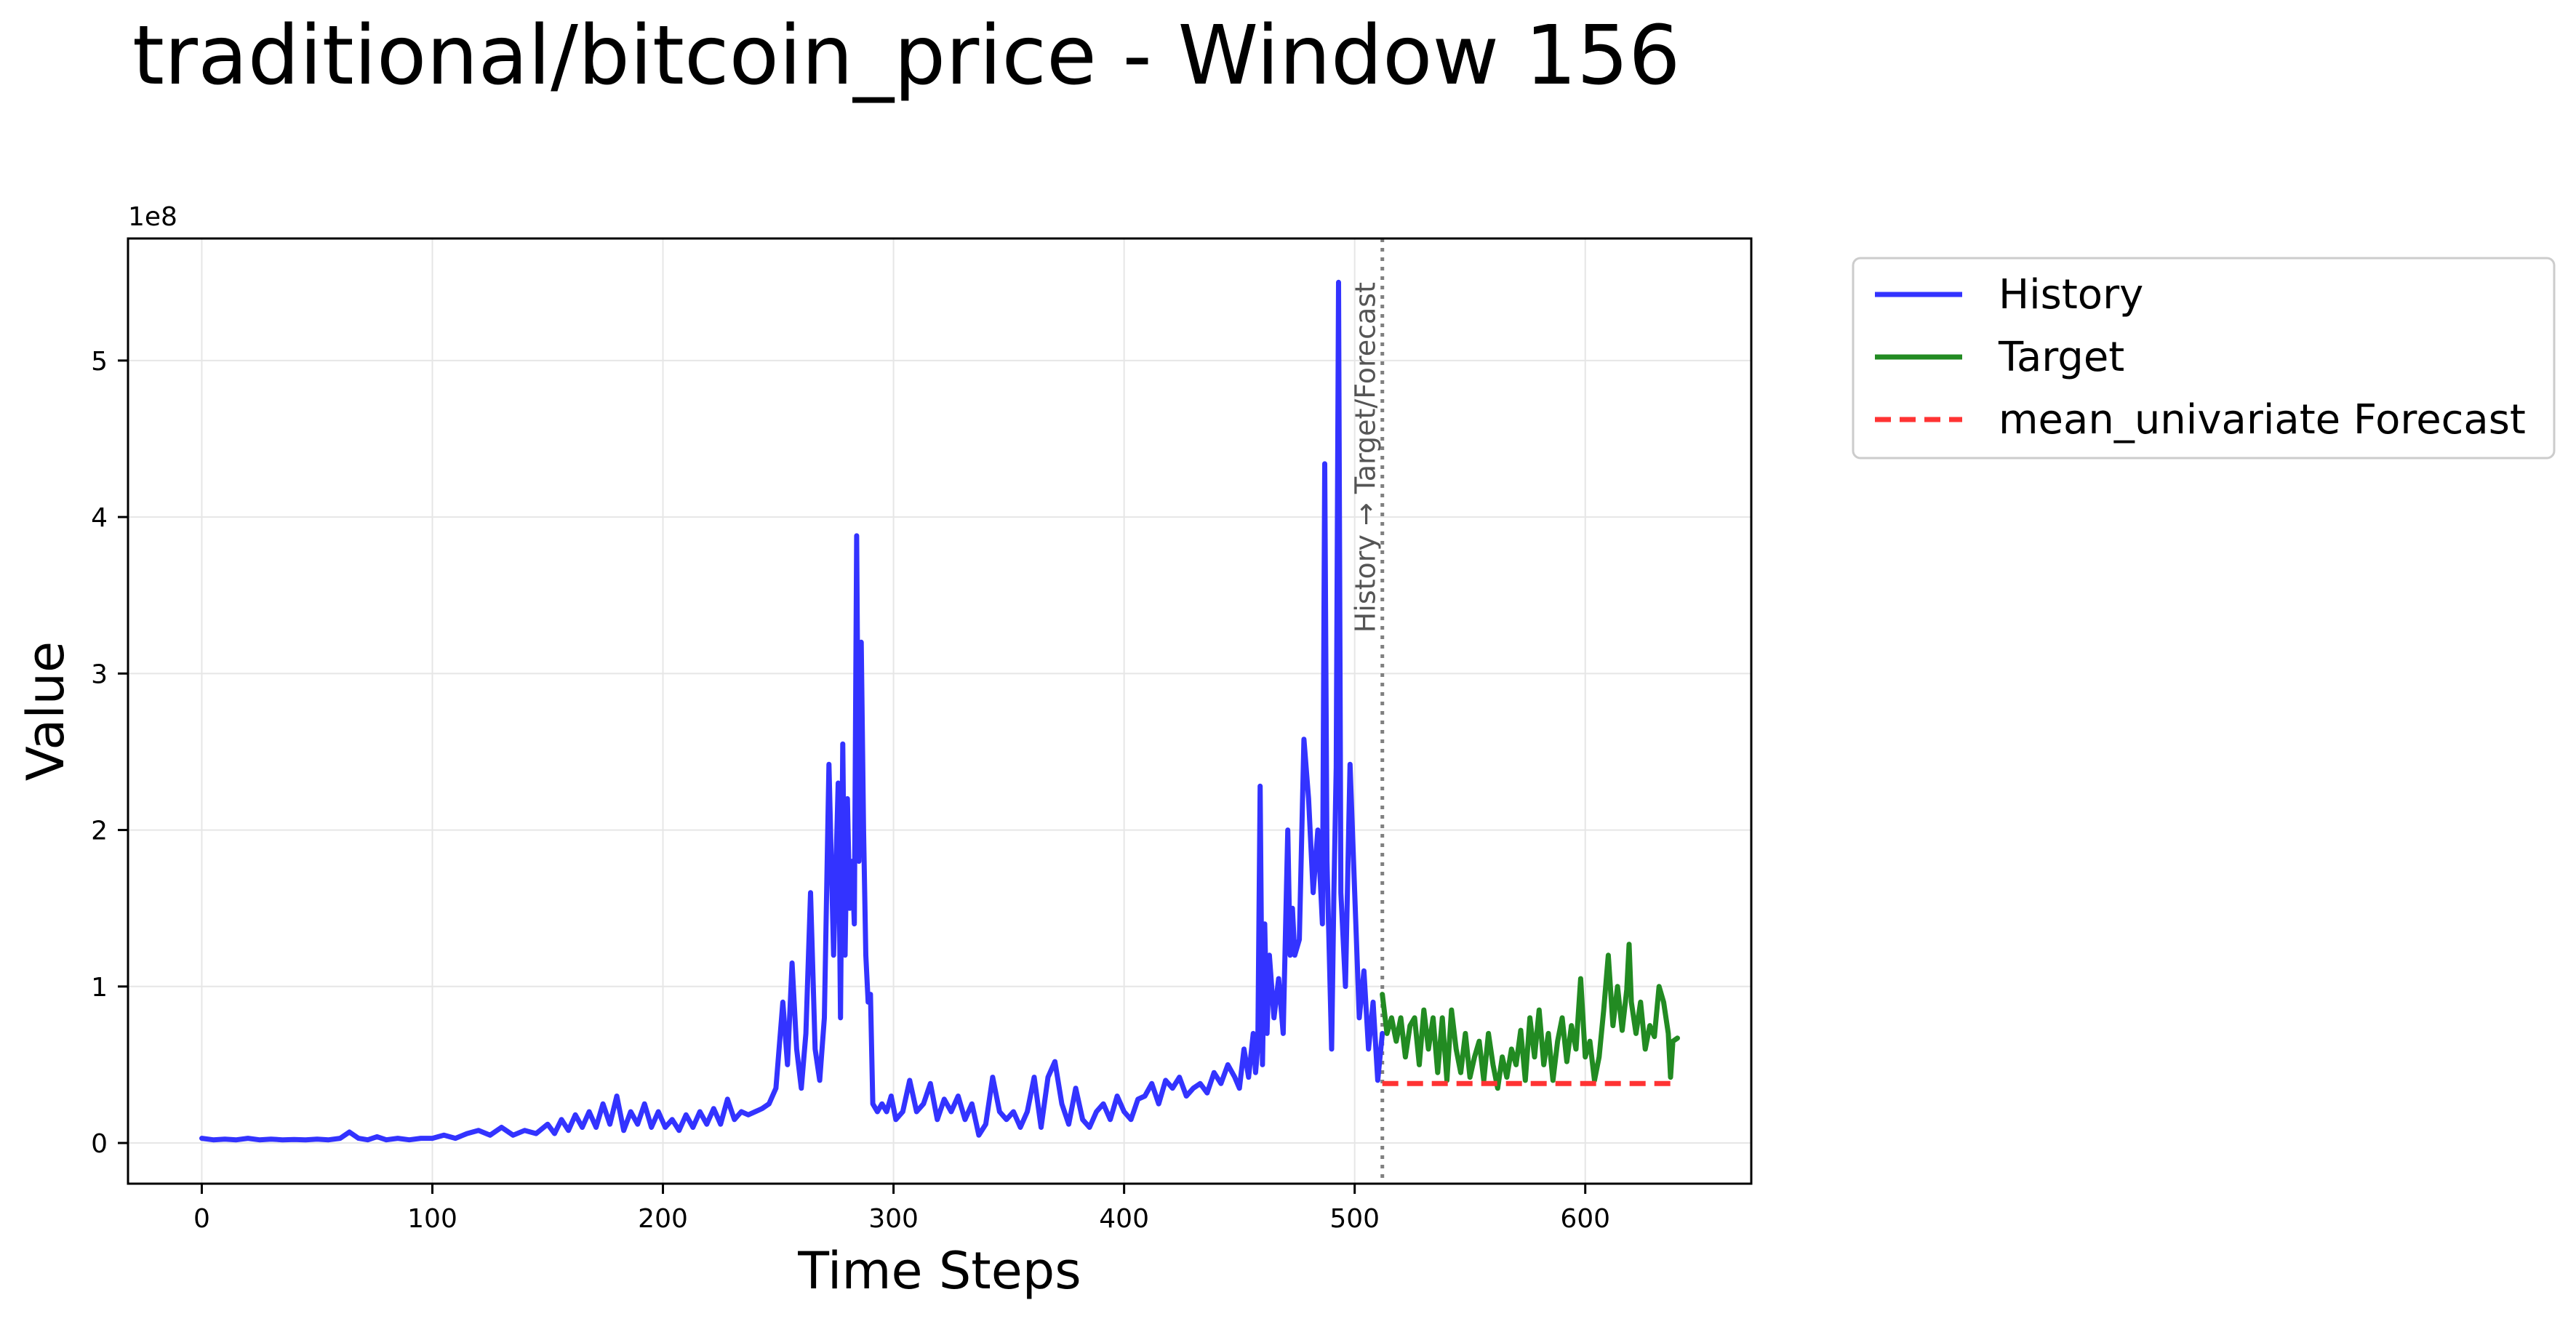  Describe the element at coordinates (46, 711) in the screenshot. I see `y-axis-label: Value` at that location.